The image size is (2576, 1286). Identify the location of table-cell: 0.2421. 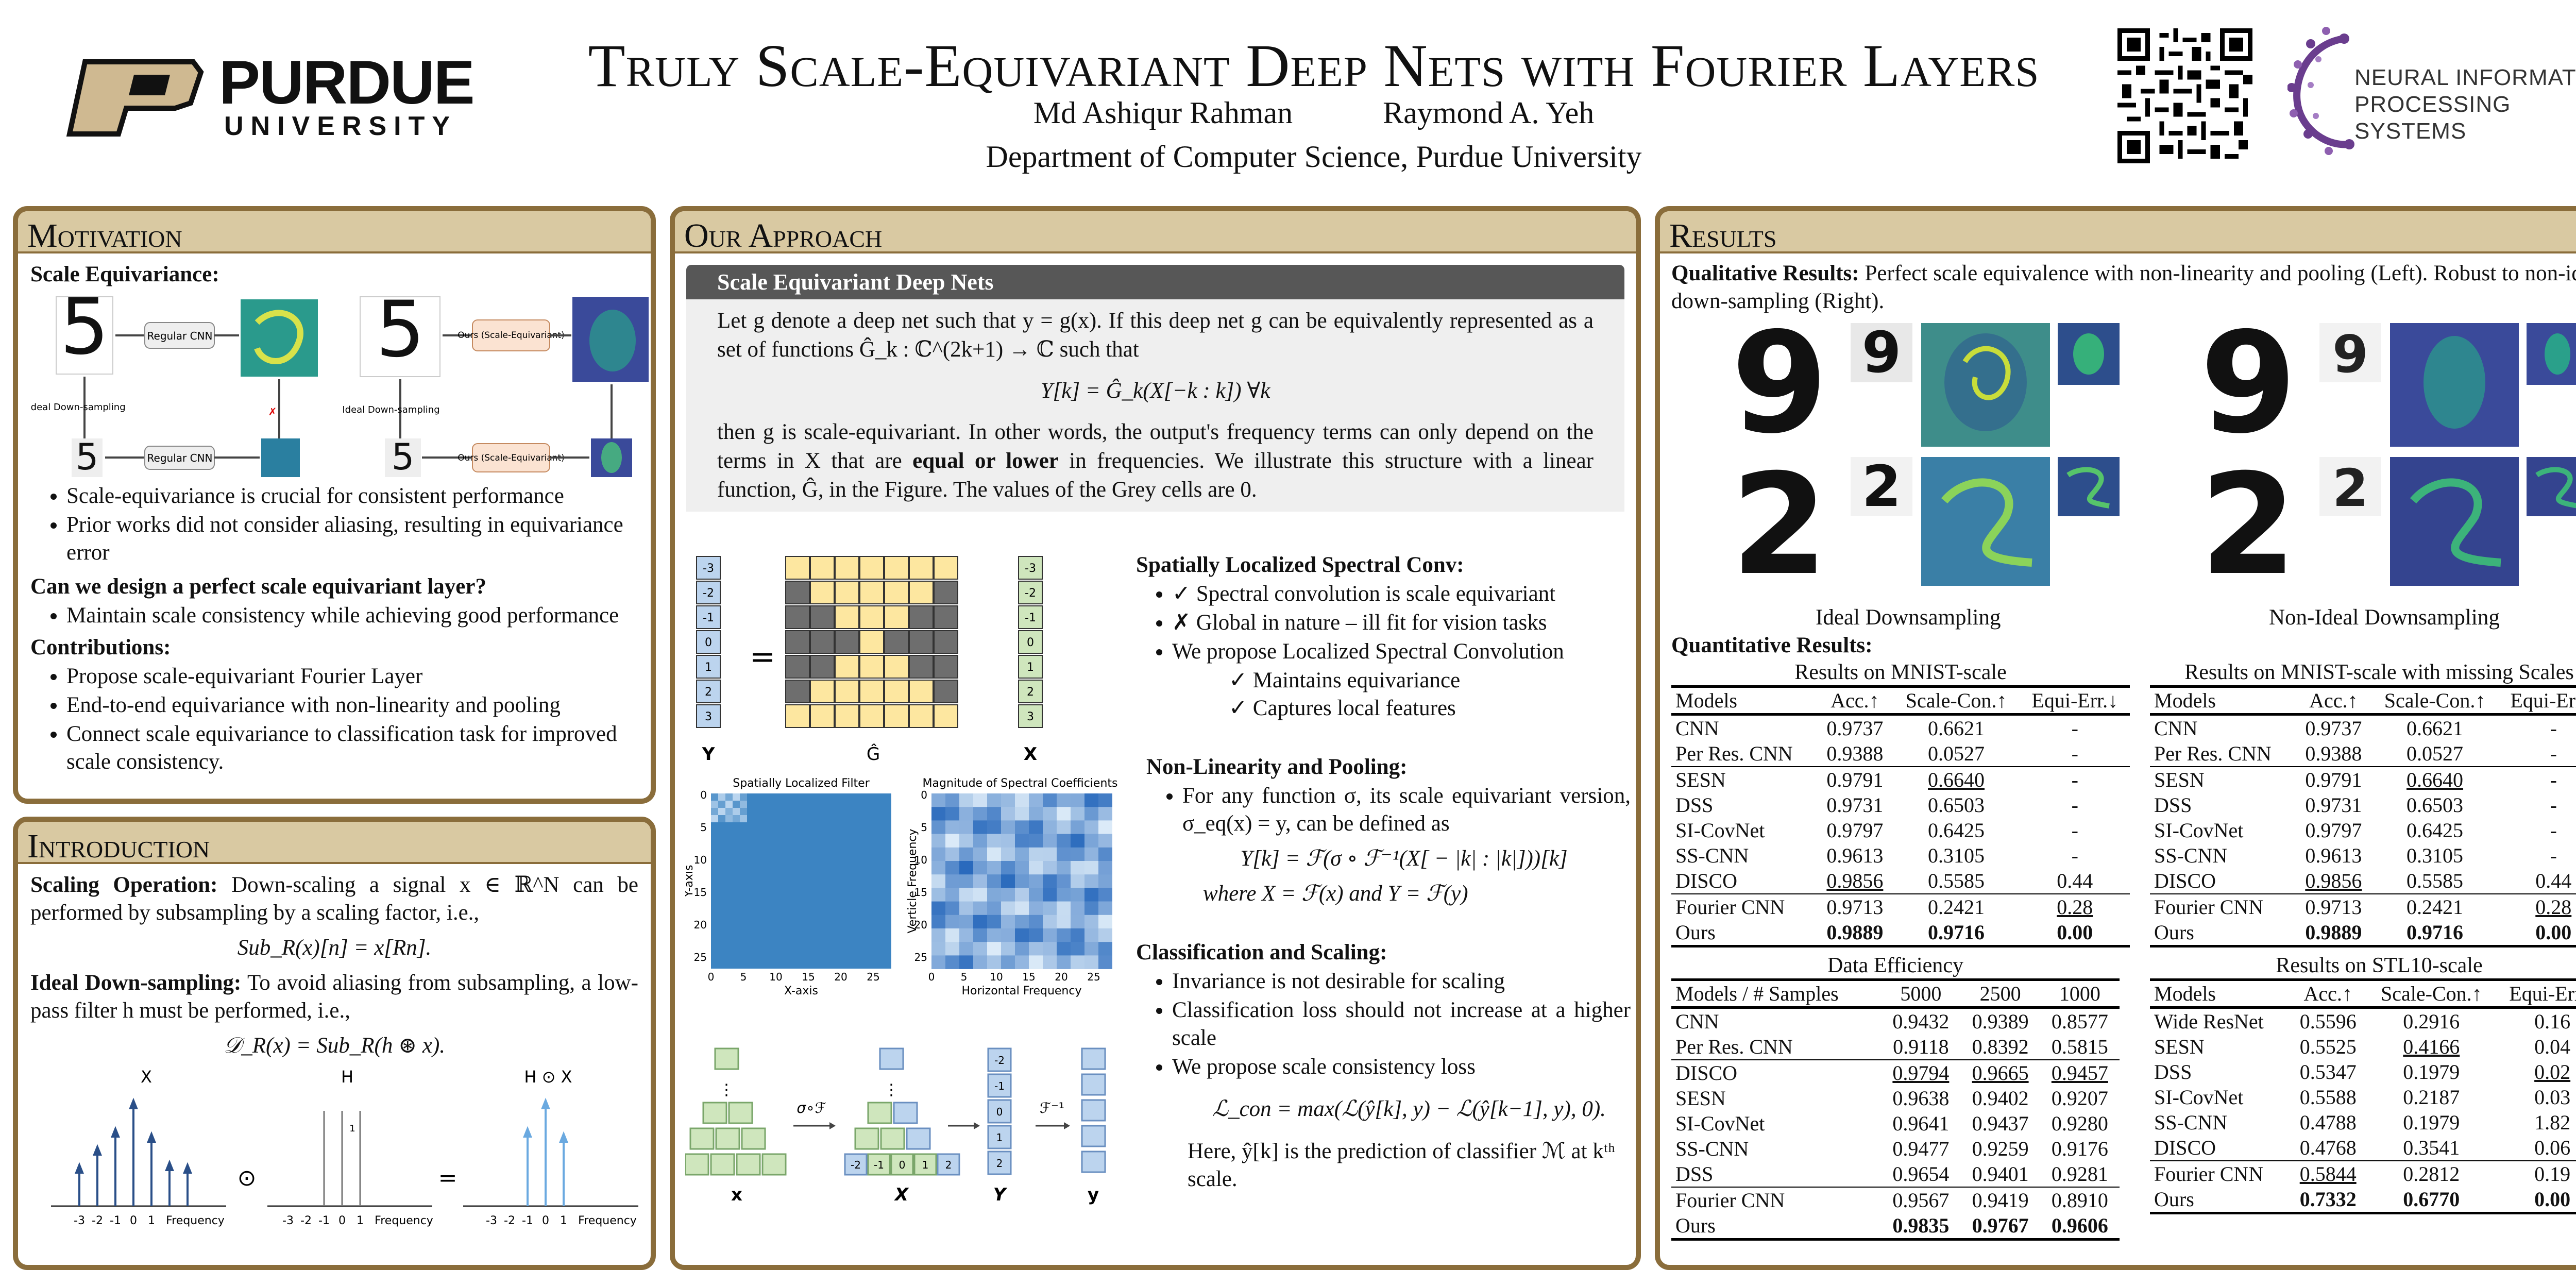
(2435, 907).